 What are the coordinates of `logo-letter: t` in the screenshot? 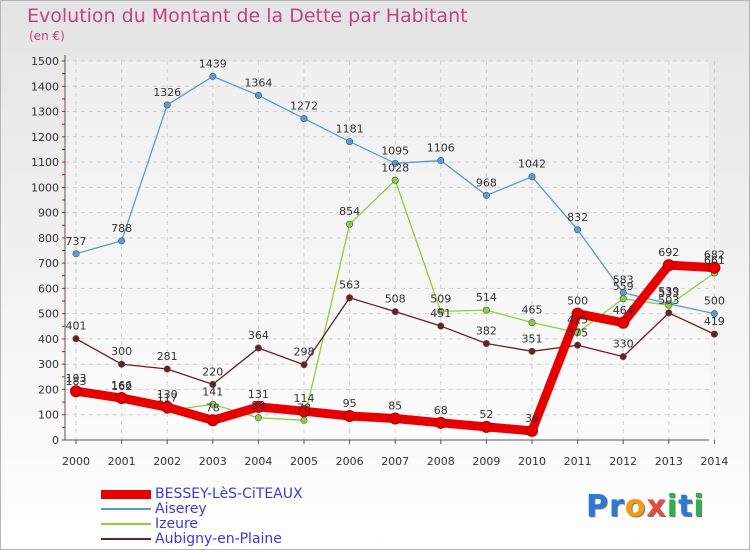 It's located at (686, 506).